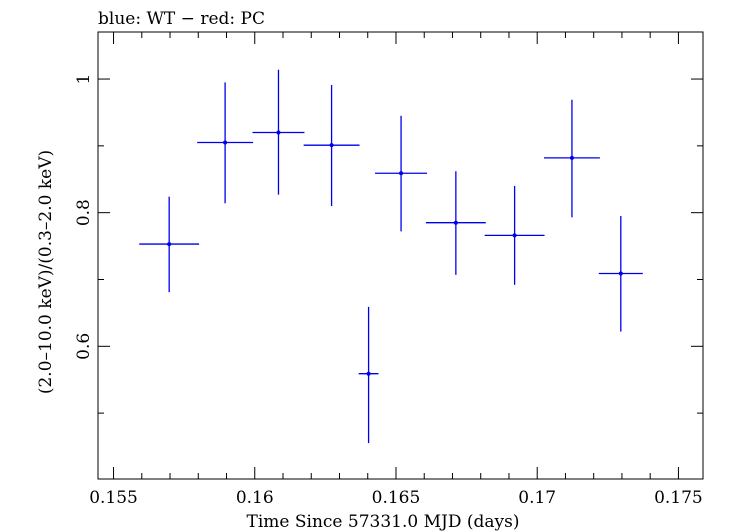  What do you see at coordinates (383, 522) in the screenshot?
I see `x-axis-label: Time Since 57331.0 MJD (days)` at bounding box center [383, 522].